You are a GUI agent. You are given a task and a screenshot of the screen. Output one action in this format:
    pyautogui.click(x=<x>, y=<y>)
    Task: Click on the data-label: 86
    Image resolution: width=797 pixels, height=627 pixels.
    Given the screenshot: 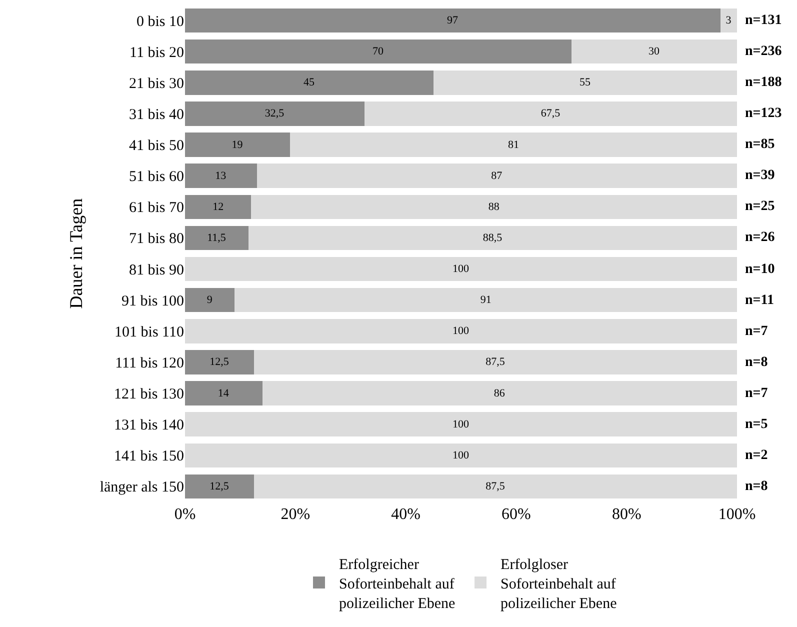 What is the action you would take?
    pyautogui.click(x=500, y=393)
    